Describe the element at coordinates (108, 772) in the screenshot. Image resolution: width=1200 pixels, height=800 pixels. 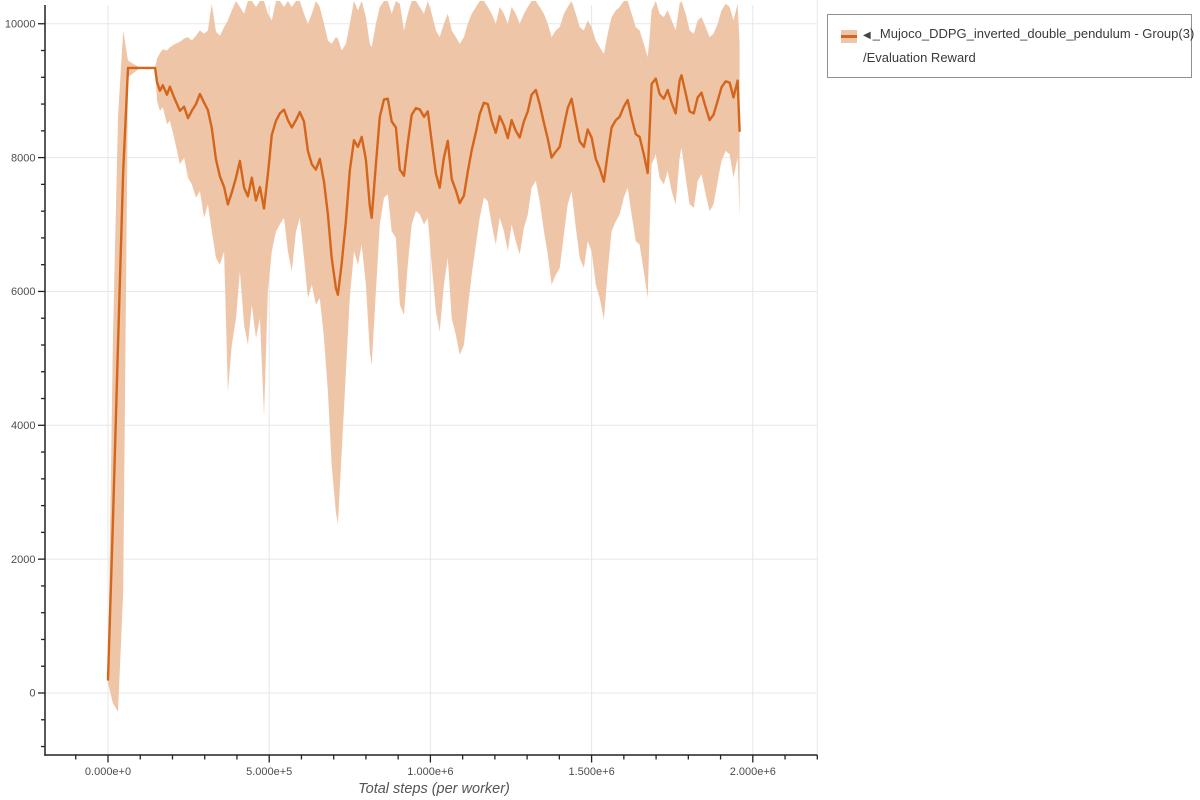
I see `svg-text: 0.000e+0` at that location.